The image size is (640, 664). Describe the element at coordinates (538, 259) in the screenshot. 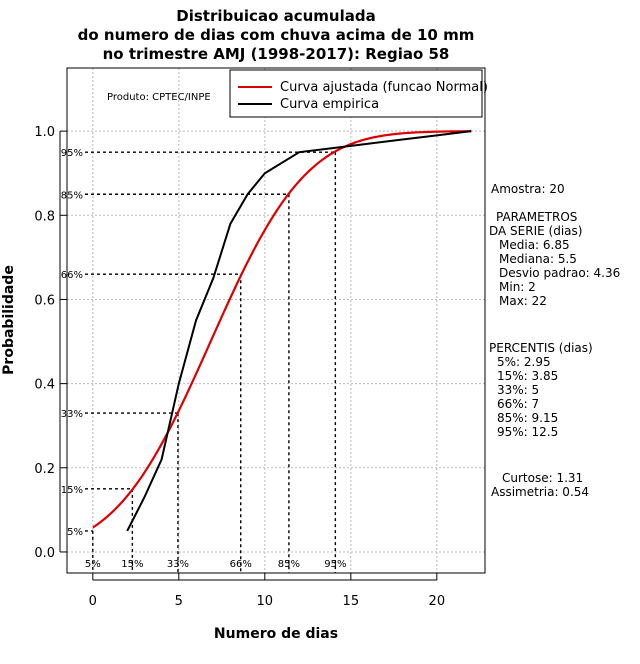

I see `stat-mediana: Mediana: 5.5` at that location.